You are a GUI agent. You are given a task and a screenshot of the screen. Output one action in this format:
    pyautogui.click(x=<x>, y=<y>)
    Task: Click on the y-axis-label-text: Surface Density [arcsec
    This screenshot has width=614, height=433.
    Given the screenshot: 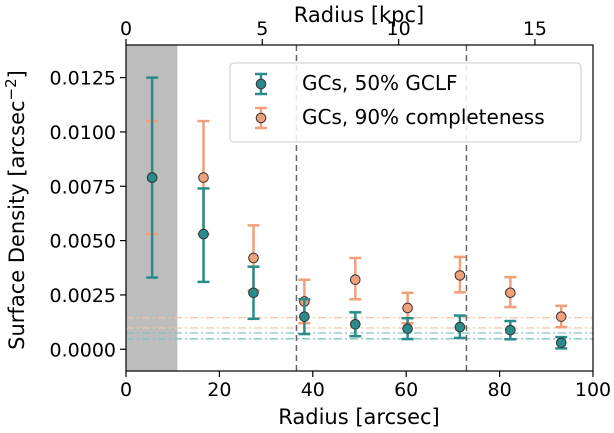 What is the action you would take?
    pyautogui.click(x=17, y=224)
    